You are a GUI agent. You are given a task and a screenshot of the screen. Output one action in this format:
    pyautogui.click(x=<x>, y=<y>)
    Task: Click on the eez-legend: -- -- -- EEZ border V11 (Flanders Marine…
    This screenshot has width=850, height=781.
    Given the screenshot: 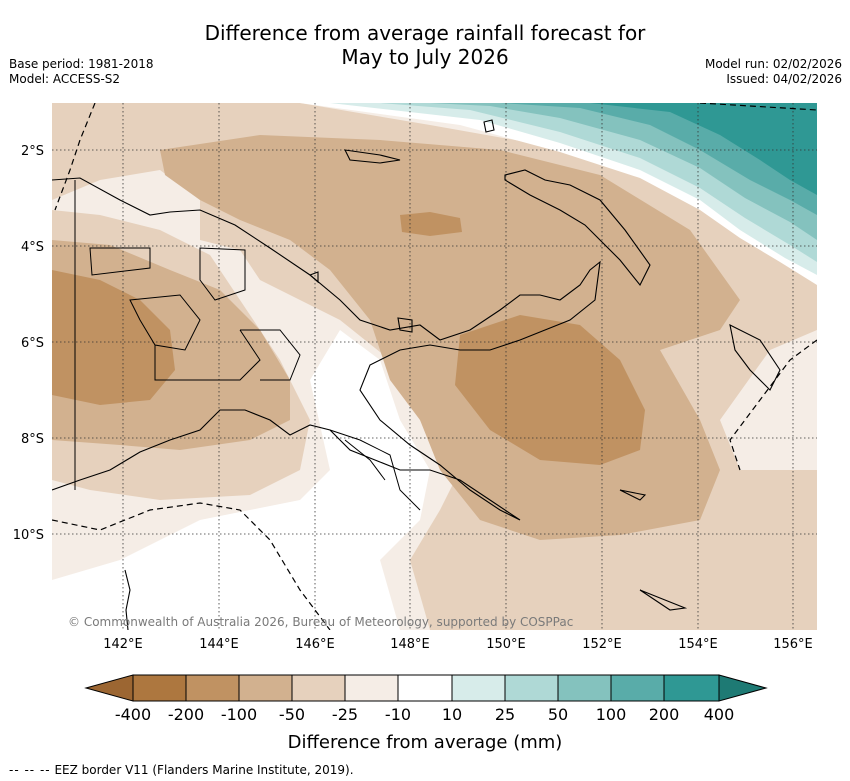 What is the action you would take?
    pyautogui.click(x=181, y=770)
    